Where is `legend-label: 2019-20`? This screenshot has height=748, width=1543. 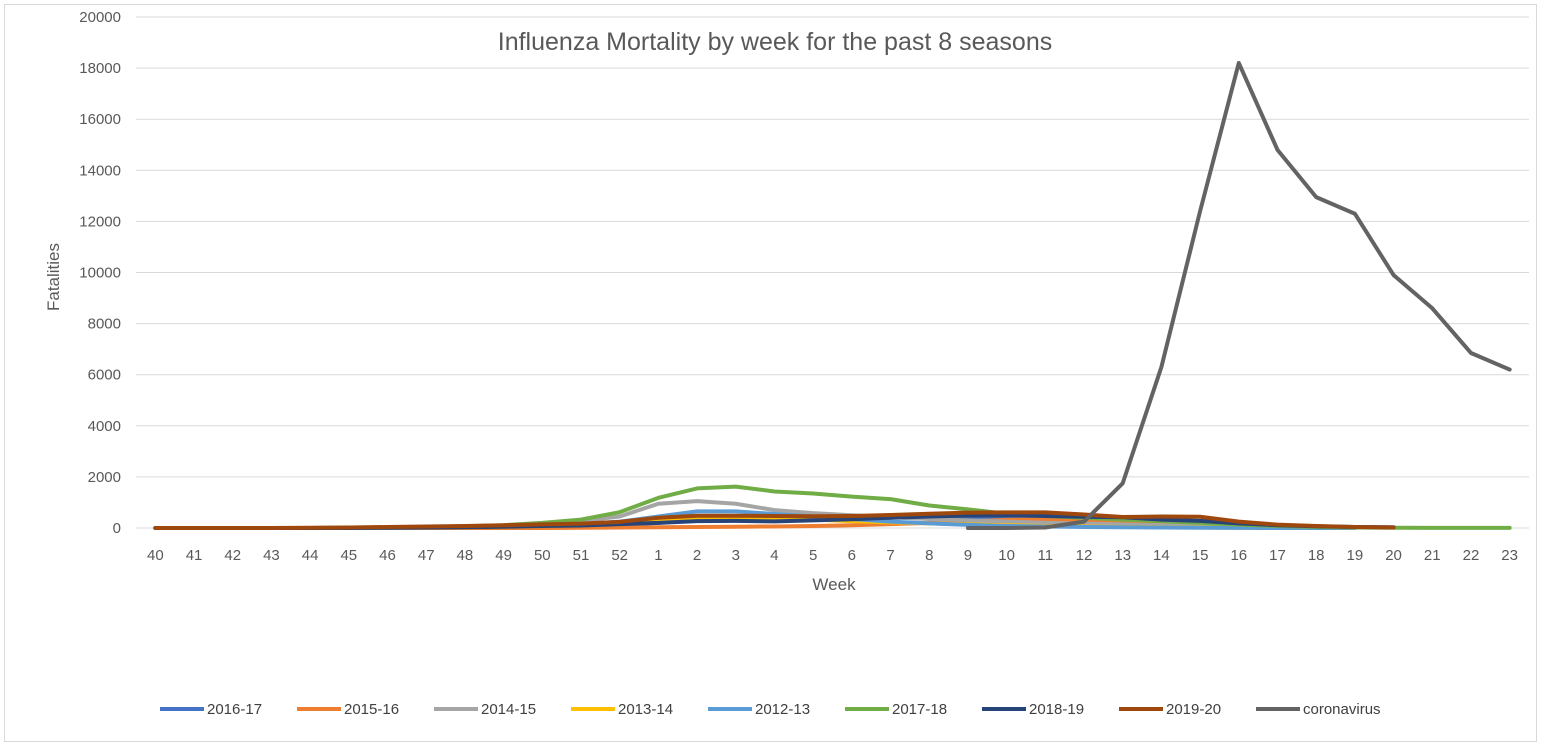 legend-label: 2019-20 is located at coordinates (1193, 709).